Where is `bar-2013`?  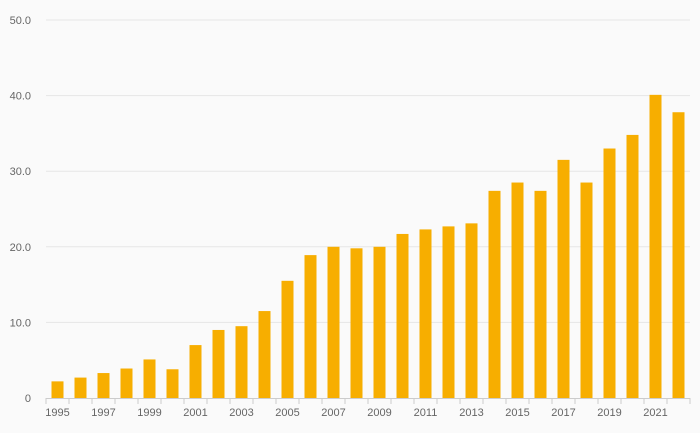
bar-2013 is located at coordinates (471, 310).